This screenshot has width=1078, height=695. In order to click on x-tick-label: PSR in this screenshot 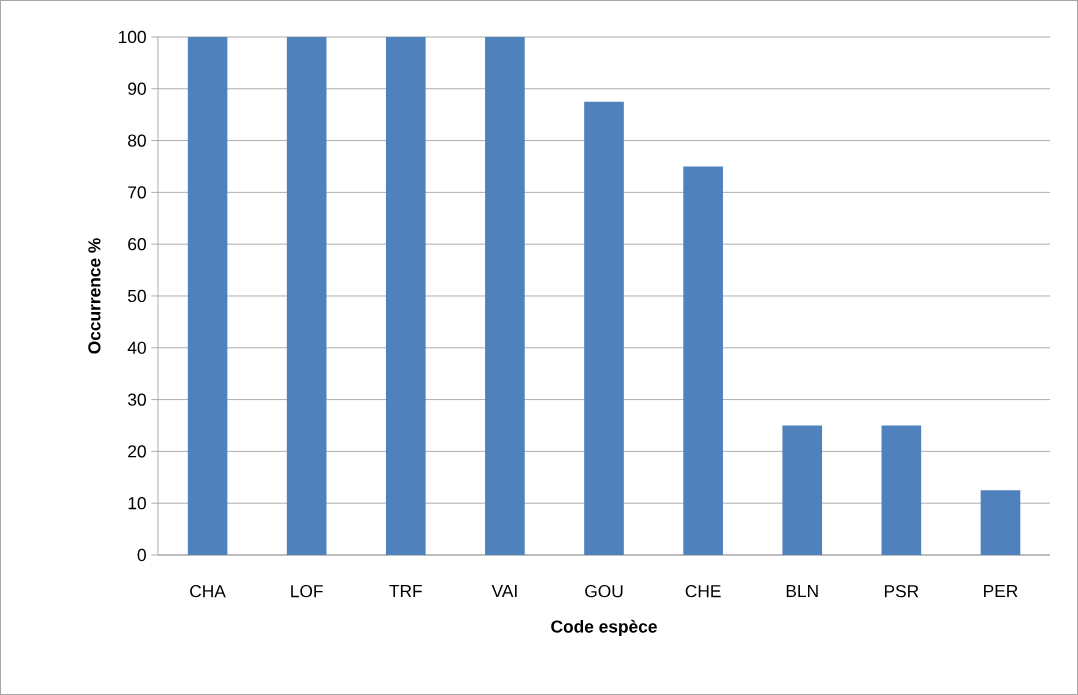, I will do `click(901, 591)`.